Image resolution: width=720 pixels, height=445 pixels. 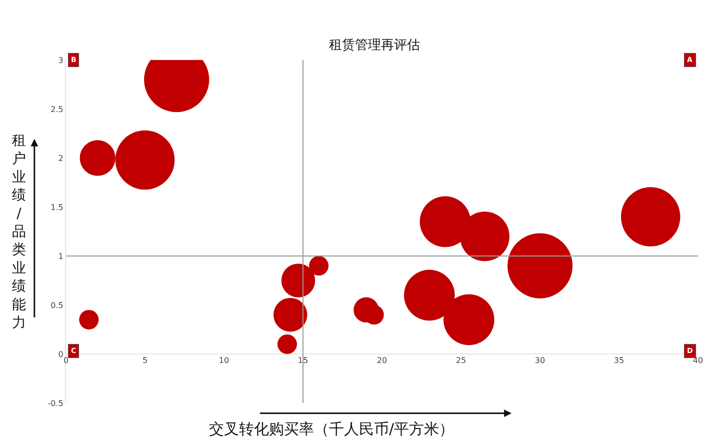 What do you see at coordinates (698, 360) in the screenshot?
I see `x-tick-label: 40` at bounding box center [698, 360].